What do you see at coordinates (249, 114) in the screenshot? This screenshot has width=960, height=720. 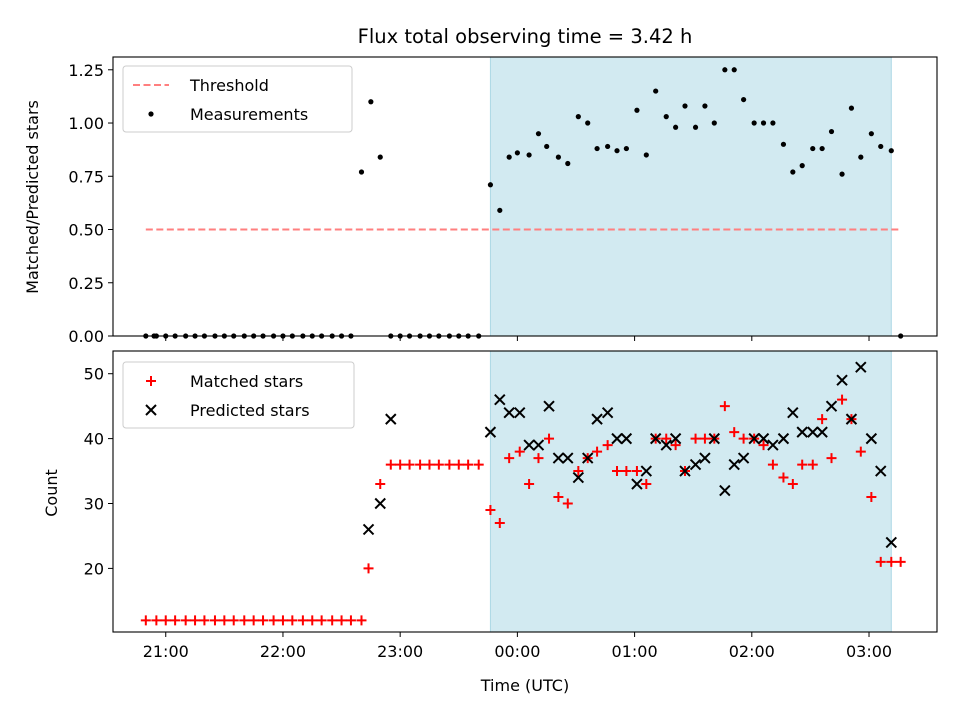 I see `legend-label: Measurements` at bounding box center [249, 114].